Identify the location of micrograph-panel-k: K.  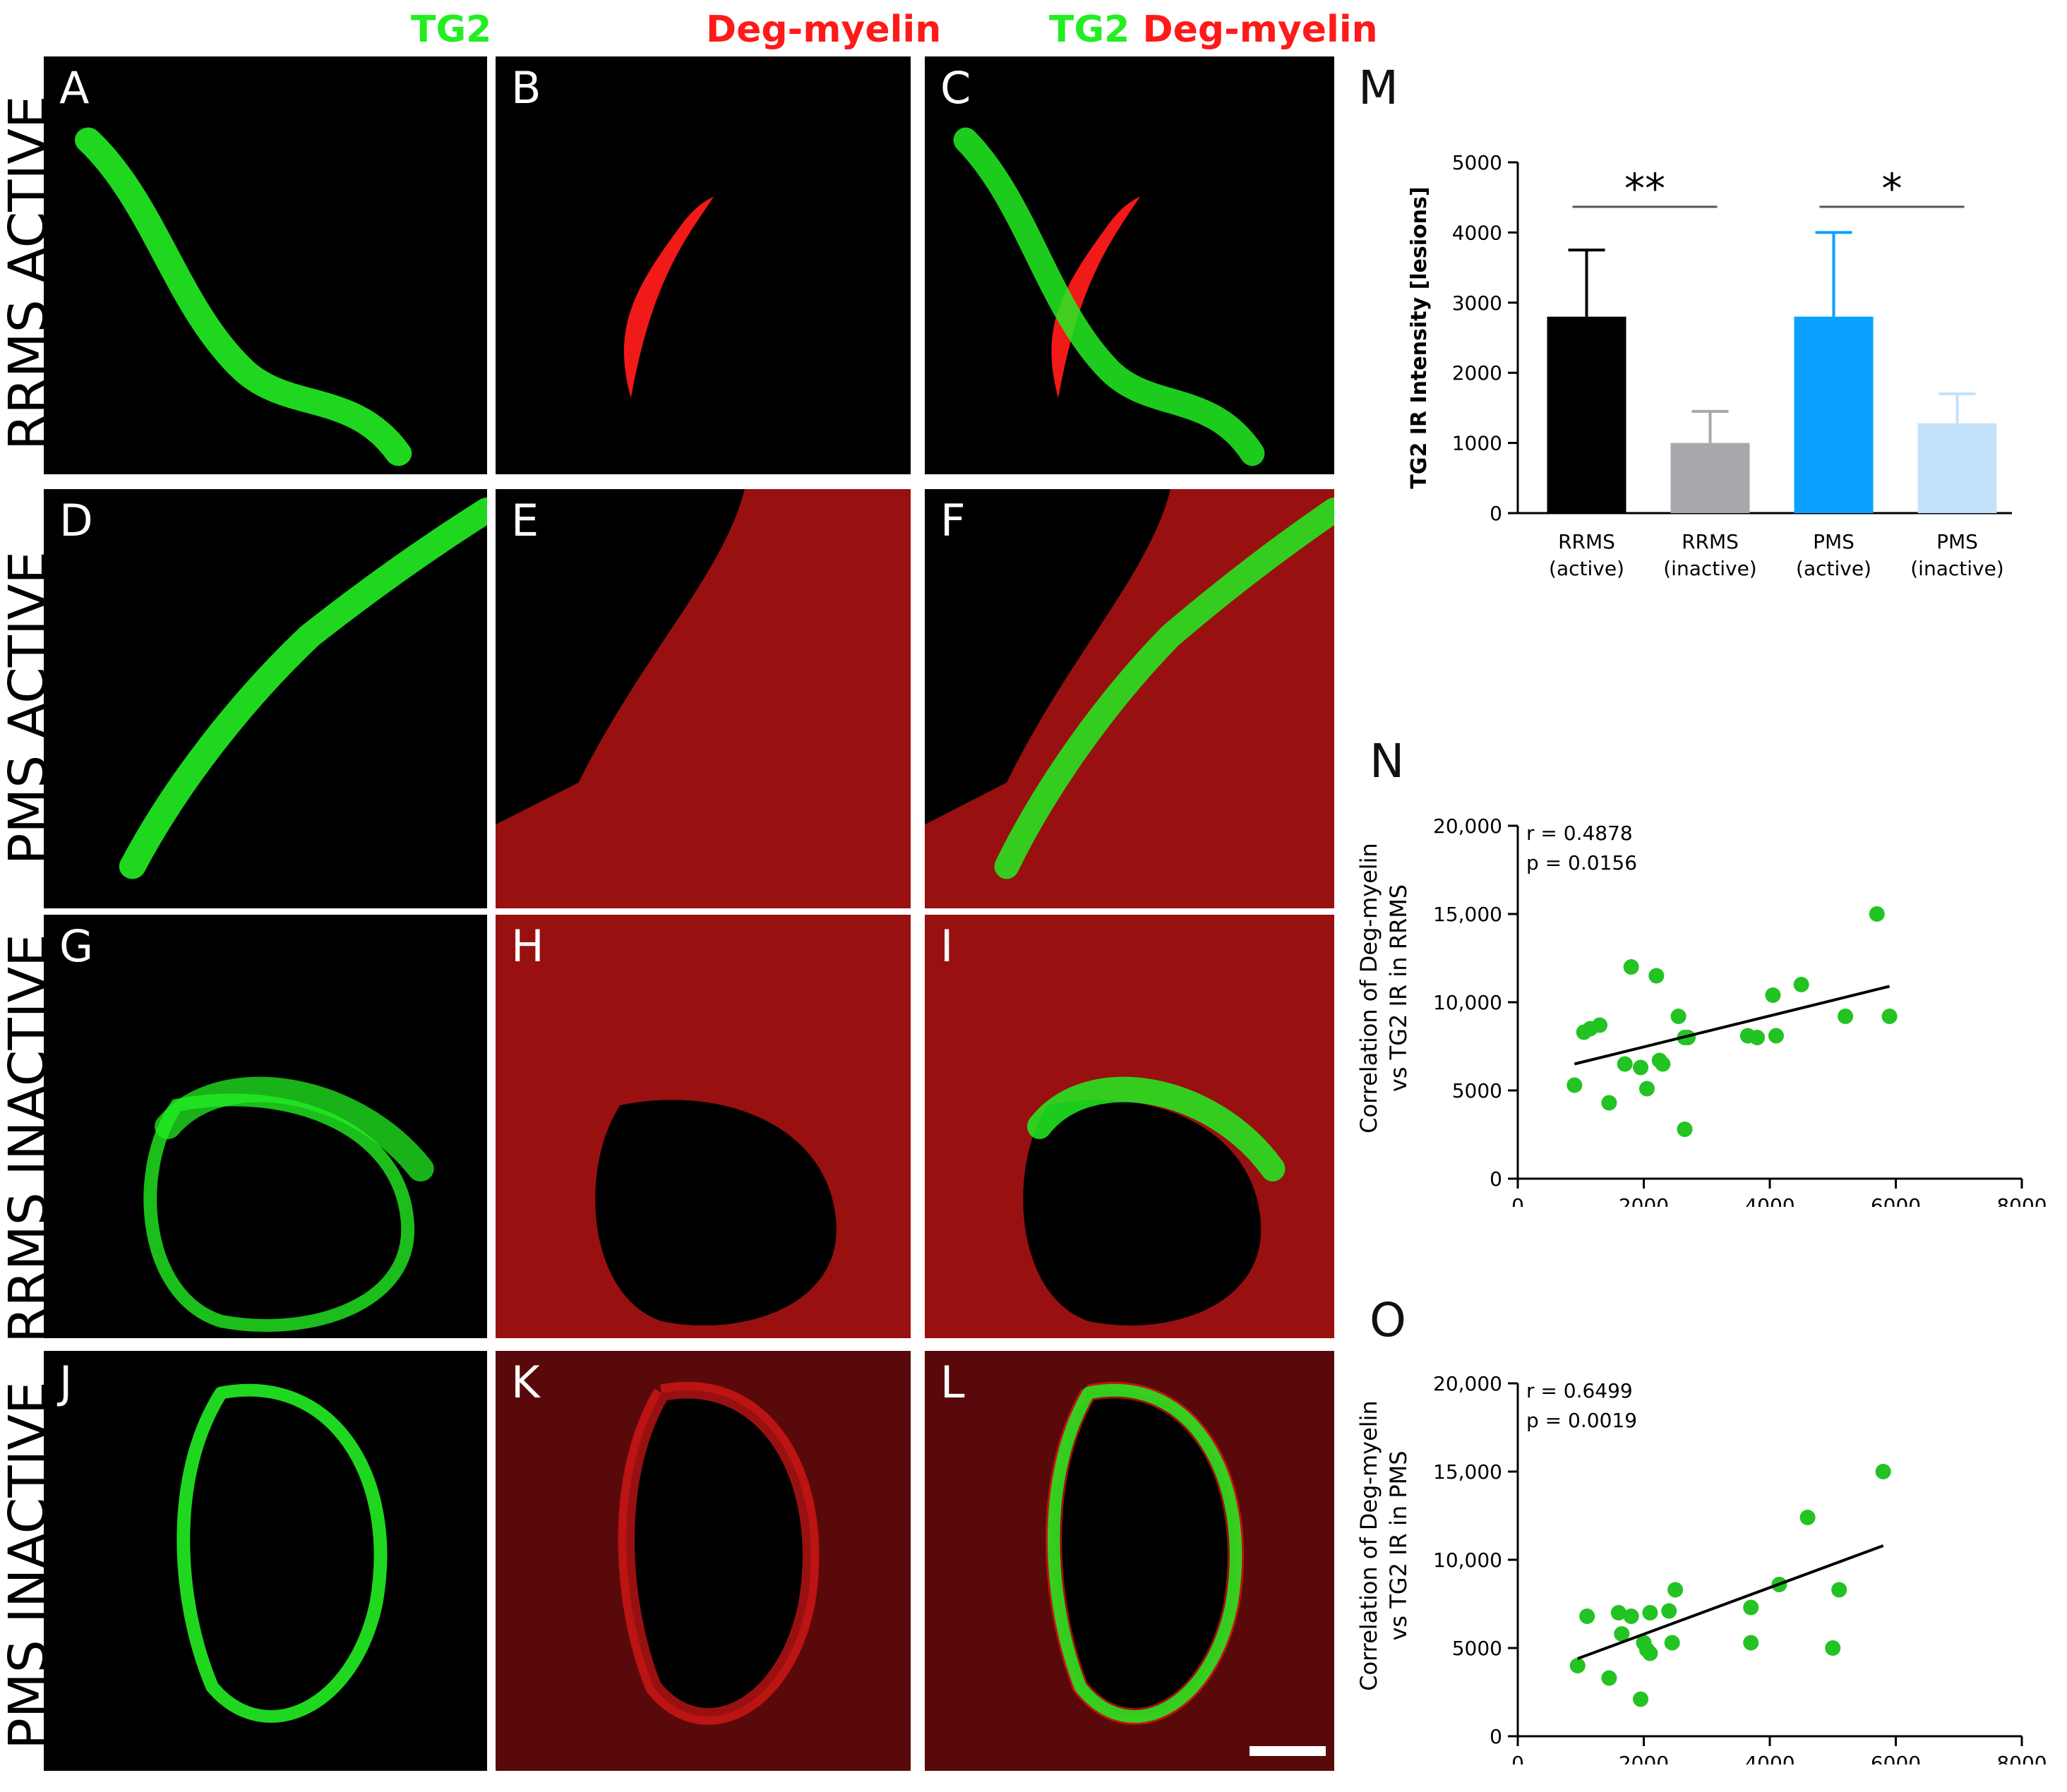
(704, 1561).